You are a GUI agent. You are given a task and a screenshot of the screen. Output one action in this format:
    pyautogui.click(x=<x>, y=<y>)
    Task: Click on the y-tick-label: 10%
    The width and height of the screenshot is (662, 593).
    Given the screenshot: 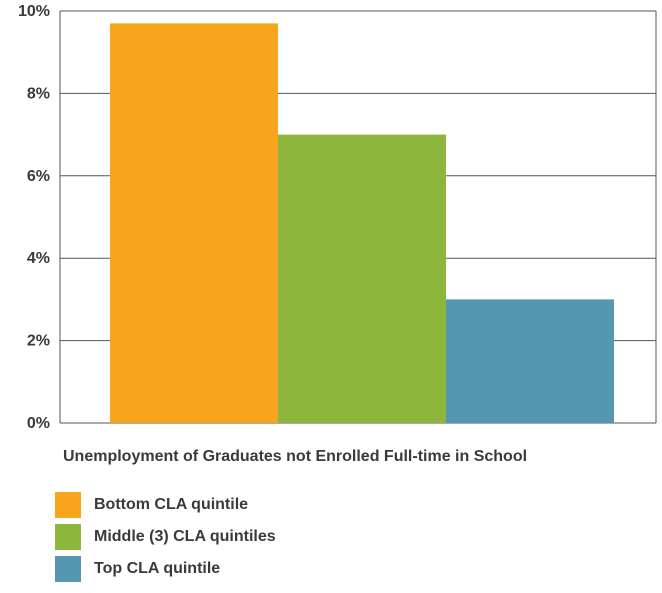 What is the action you would take?
    pyautogui.click(x=34, y=11)
    